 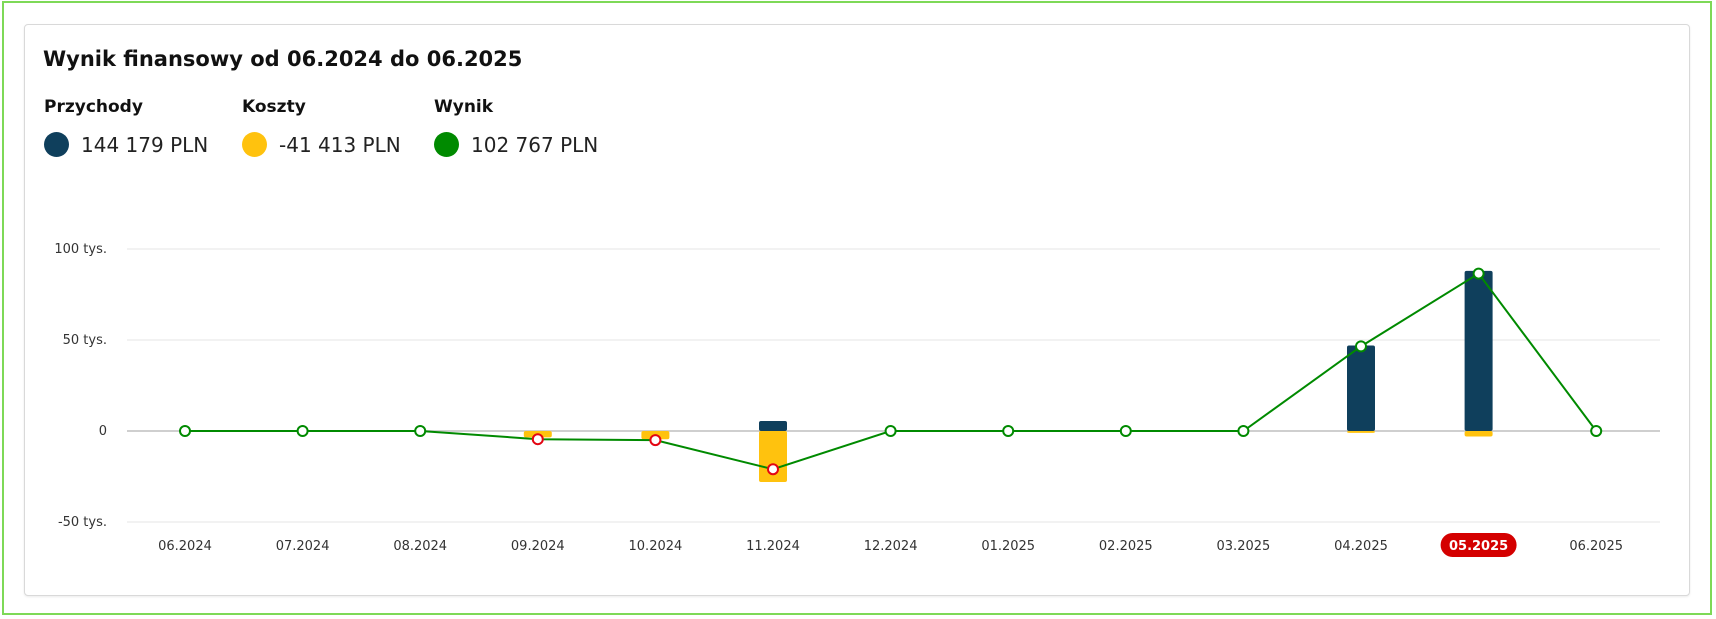 I want to click on x-tick-label: 02.2025, so click(x=1126, y=546).